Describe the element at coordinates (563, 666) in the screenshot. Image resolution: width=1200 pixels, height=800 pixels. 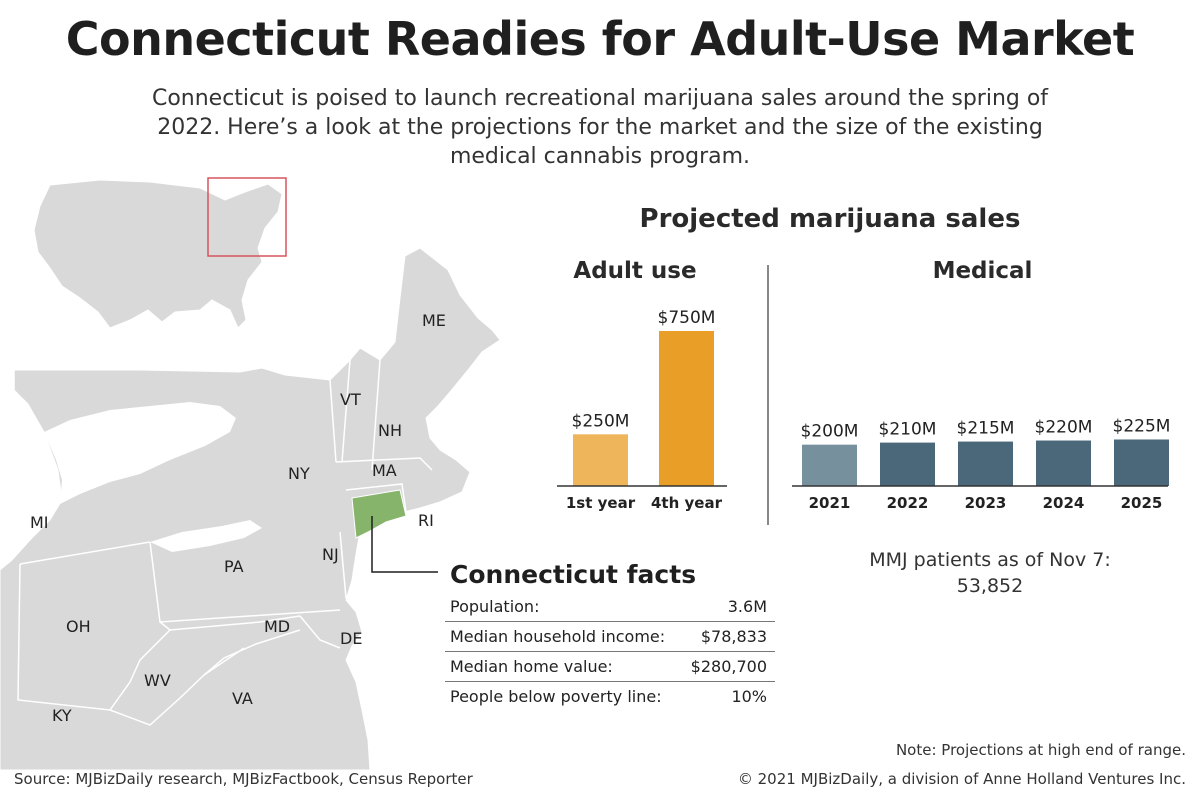
I see `facts-label: Median home value:` at that location.